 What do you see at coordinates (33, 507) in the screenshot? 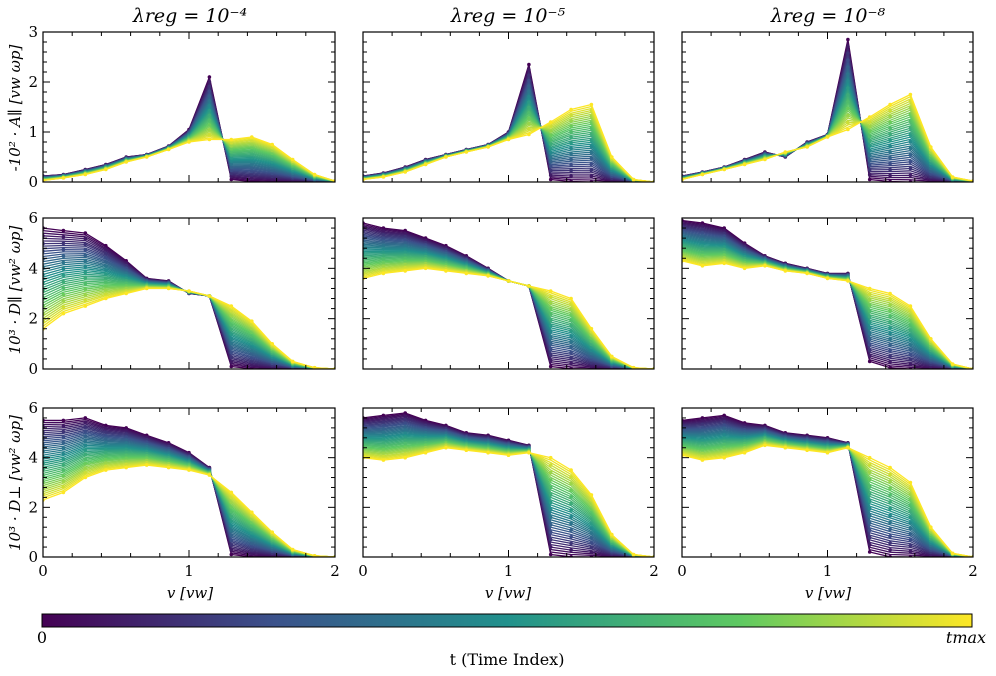
I see `y-tick-label: 2` at bounding box center [33, 507].